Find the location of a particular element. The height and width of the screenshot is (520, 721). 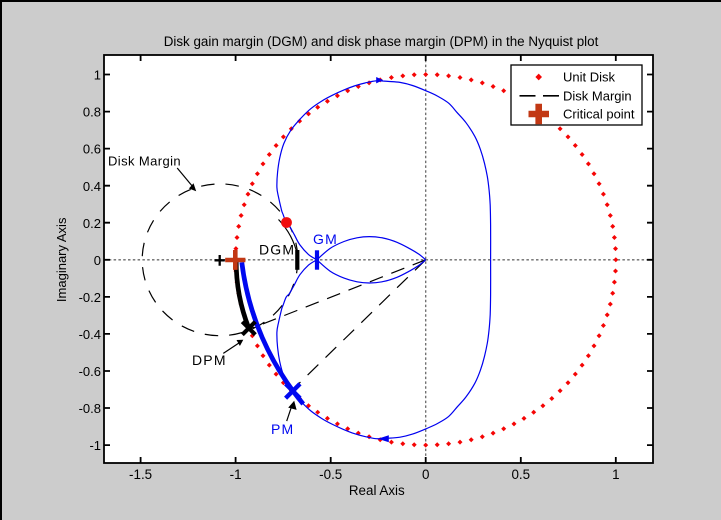

svg-text: -0.2 is located at coordinates (90, 297).